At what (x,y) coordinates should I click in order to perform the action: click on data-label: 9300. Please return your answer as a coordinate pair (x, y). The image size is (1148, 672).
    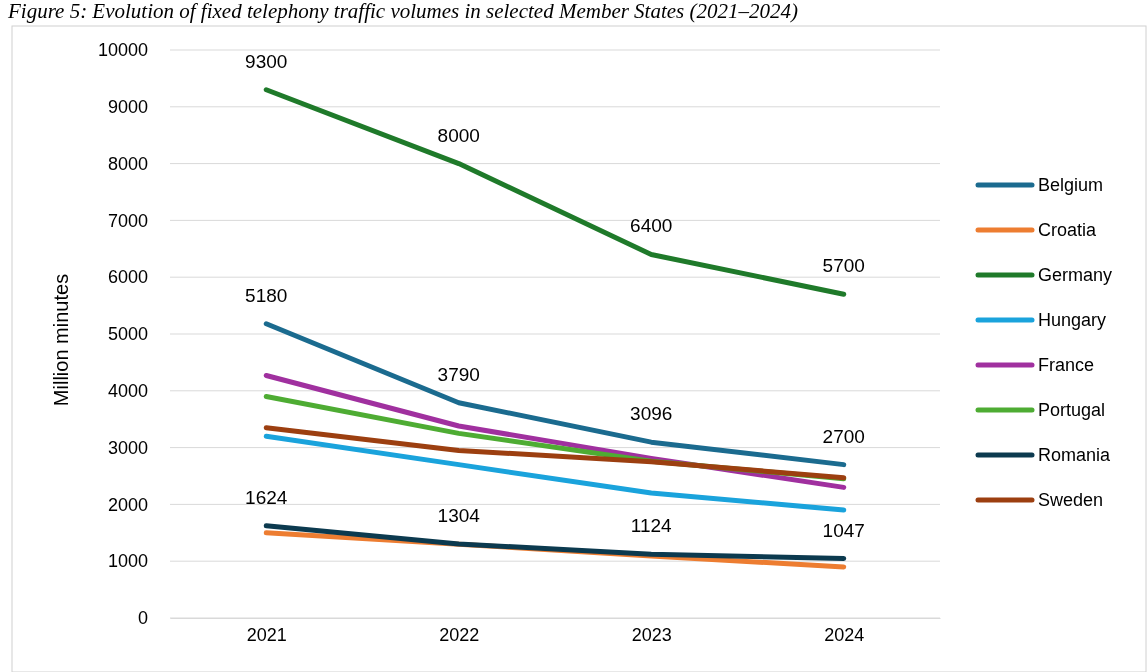
    Looking at the image, I should click on (266, 61).